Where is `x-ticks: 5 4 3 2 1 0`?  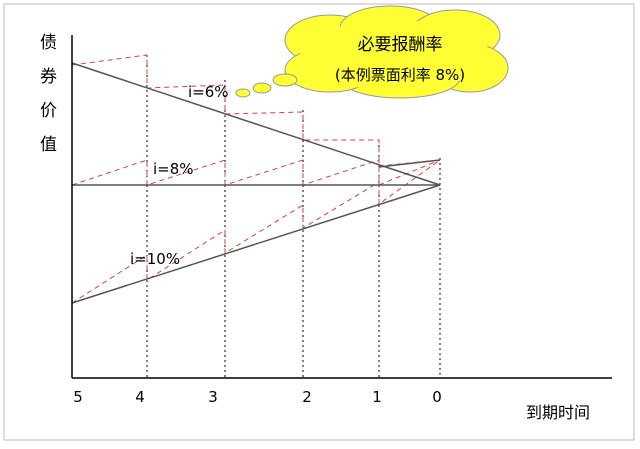
x-ticks: 5 4 3 2 1 0 is located at coordinates (257, 397).